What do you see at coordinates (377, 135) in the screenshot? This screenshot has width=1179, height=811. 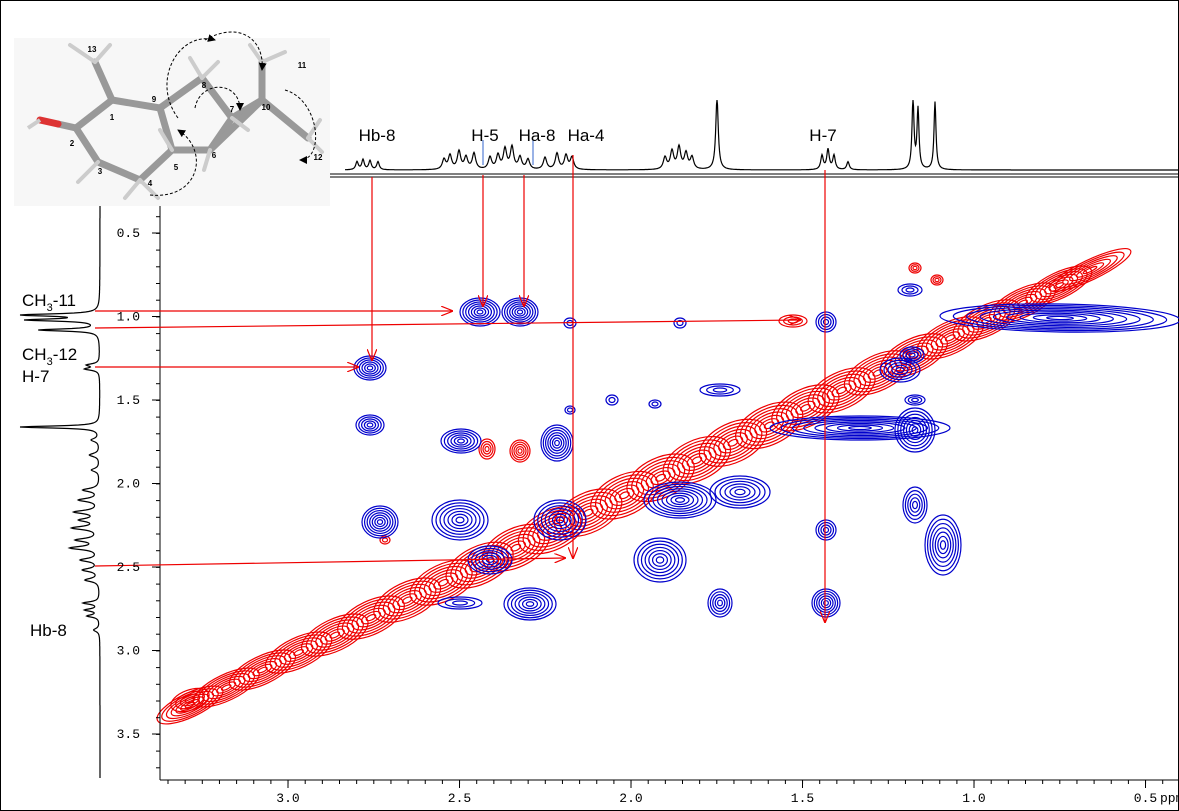 I see `peak-label: Hb-8` at bounding box center [377, 135].